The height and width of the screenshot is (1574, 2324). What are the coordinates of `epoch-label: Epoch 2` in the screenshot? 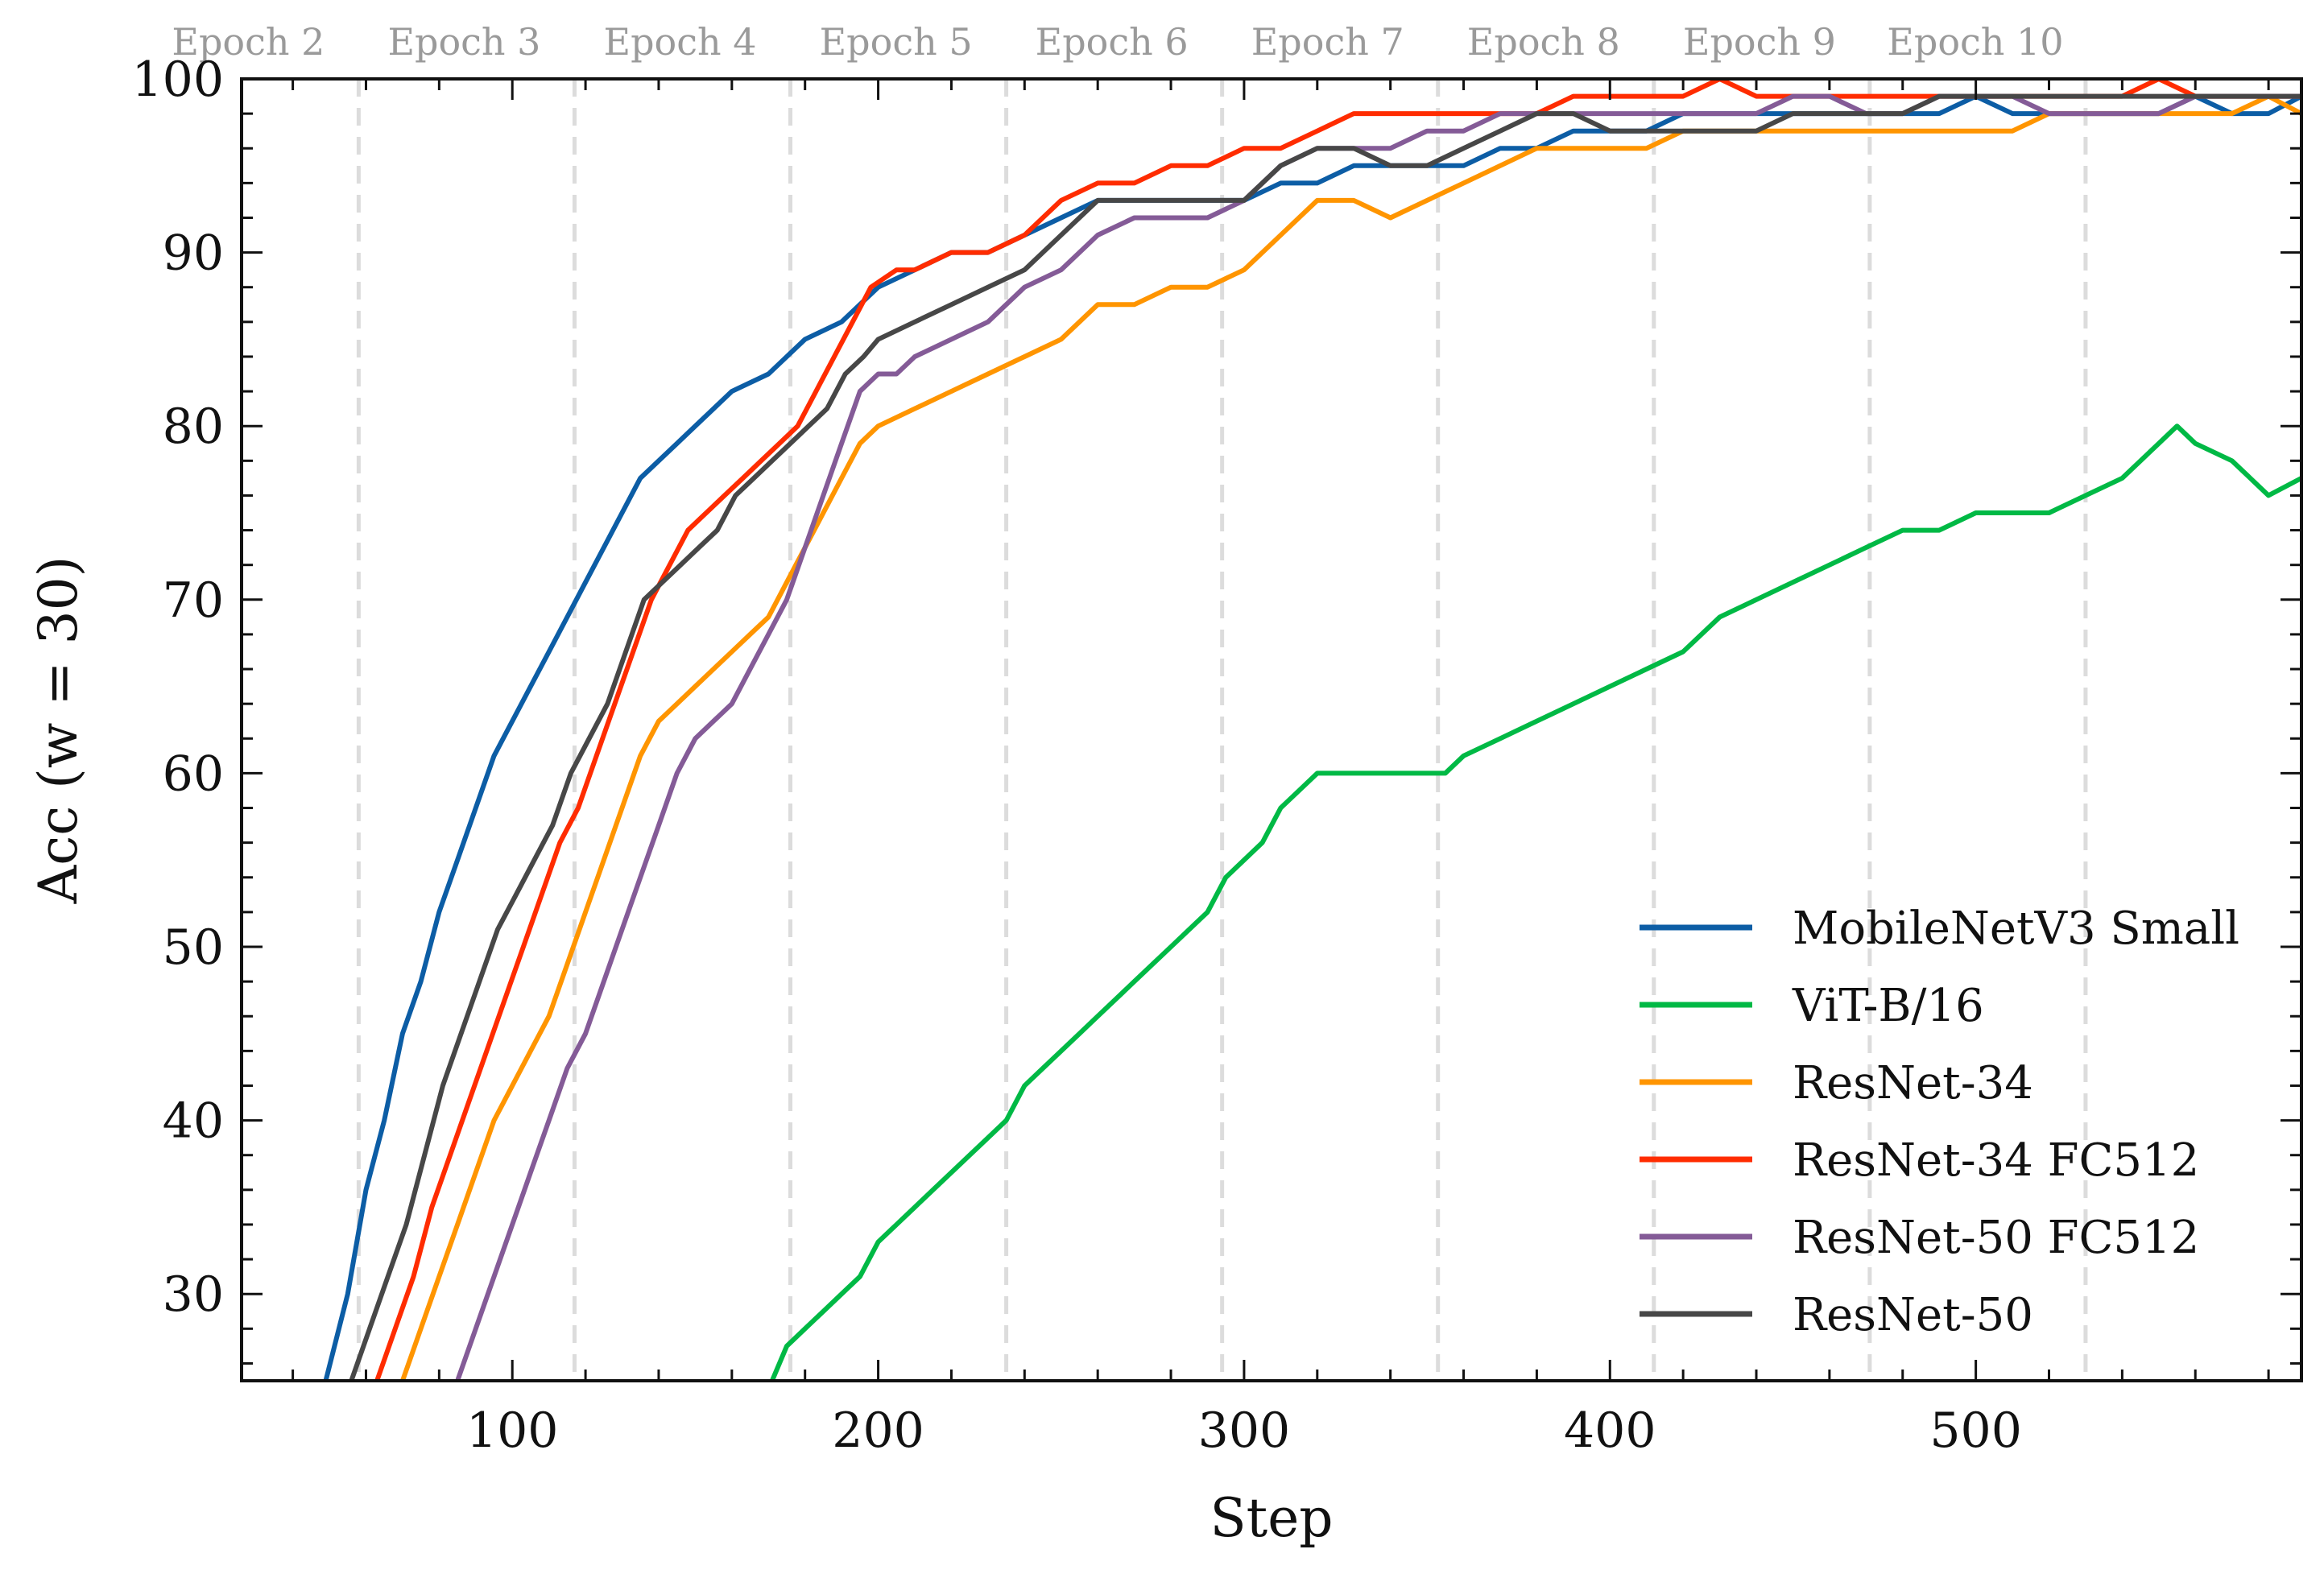 It's located at (248, 42).